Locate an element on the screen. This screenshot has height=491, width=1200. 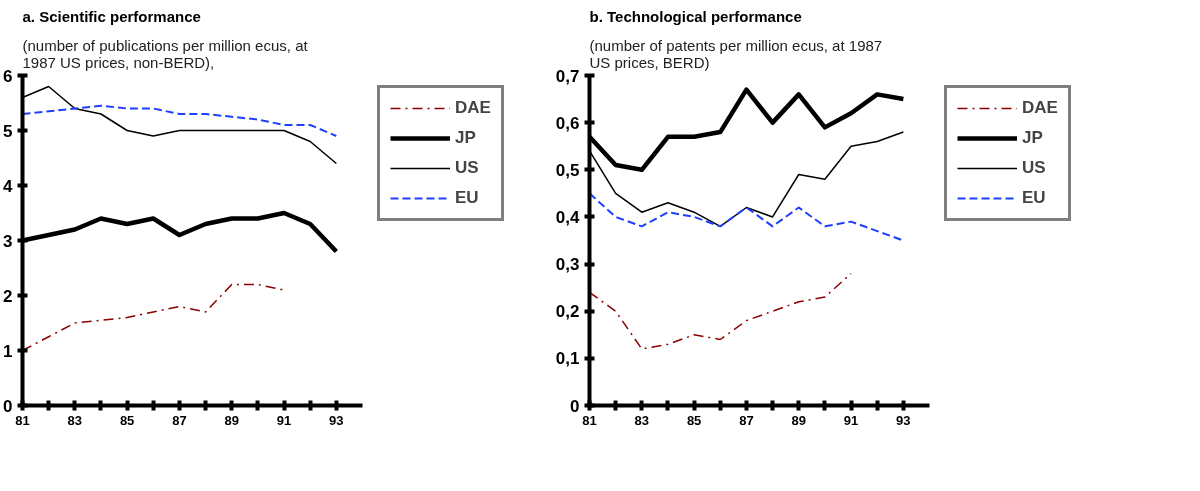
y-tick-label: 1 is located at coordinates (8, 351).